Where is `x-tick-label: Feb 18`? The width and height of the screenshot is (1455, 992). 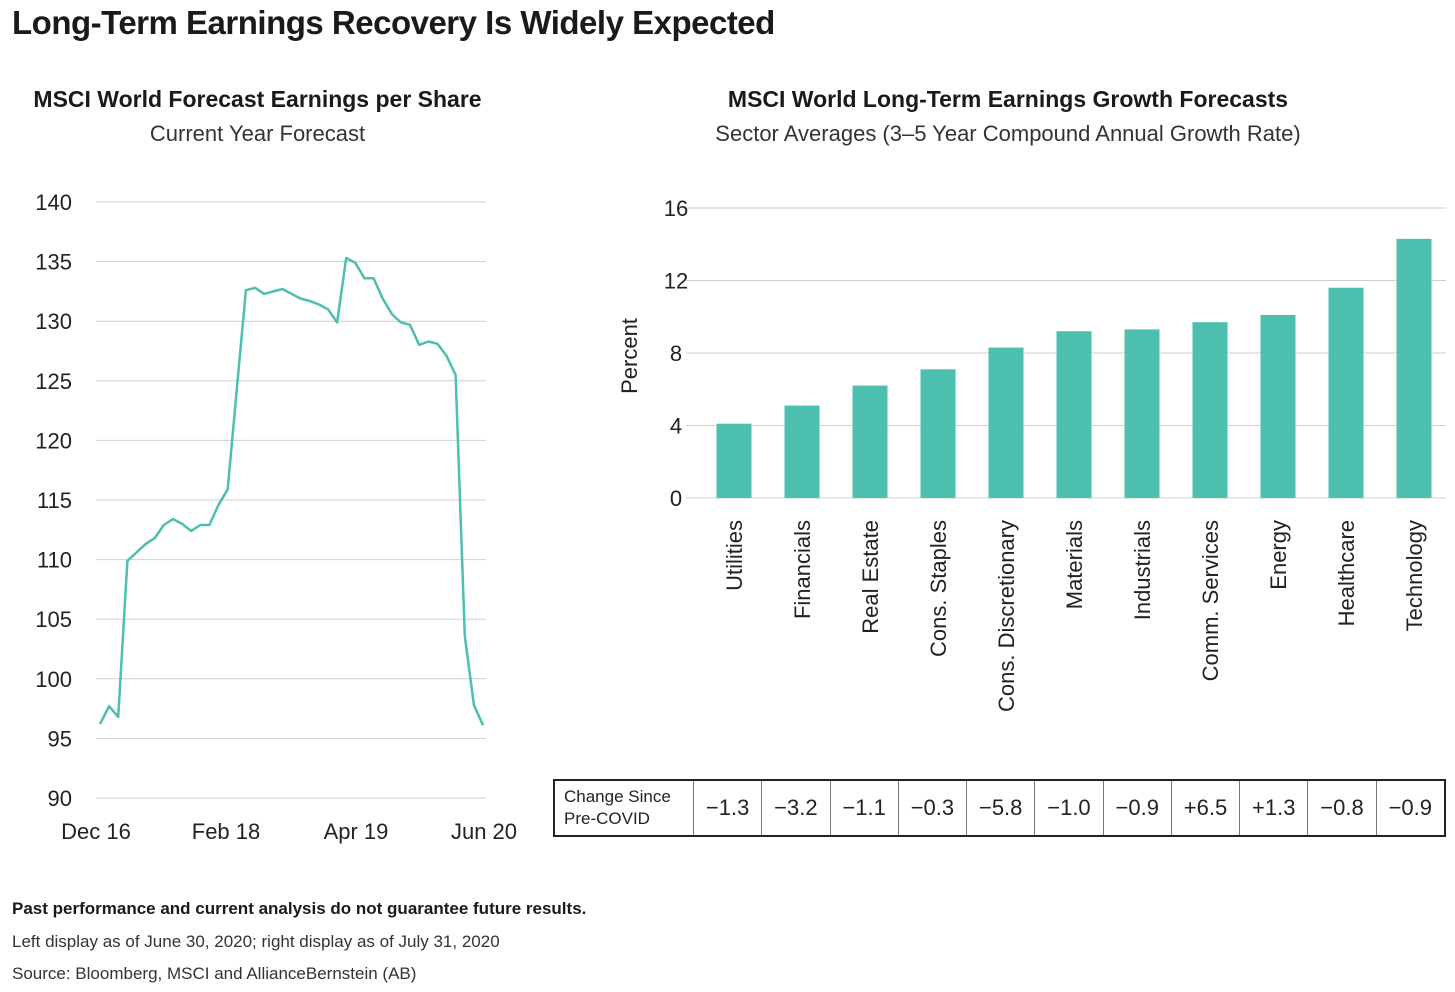
x-tick-label: Feb 18 is located at coordinates (226, 831).